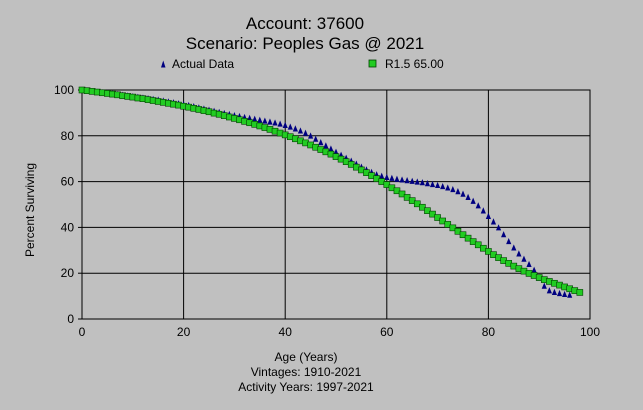 The image size is (643, 410). I want to click on y-tick-label: 40, so click(68, 227).